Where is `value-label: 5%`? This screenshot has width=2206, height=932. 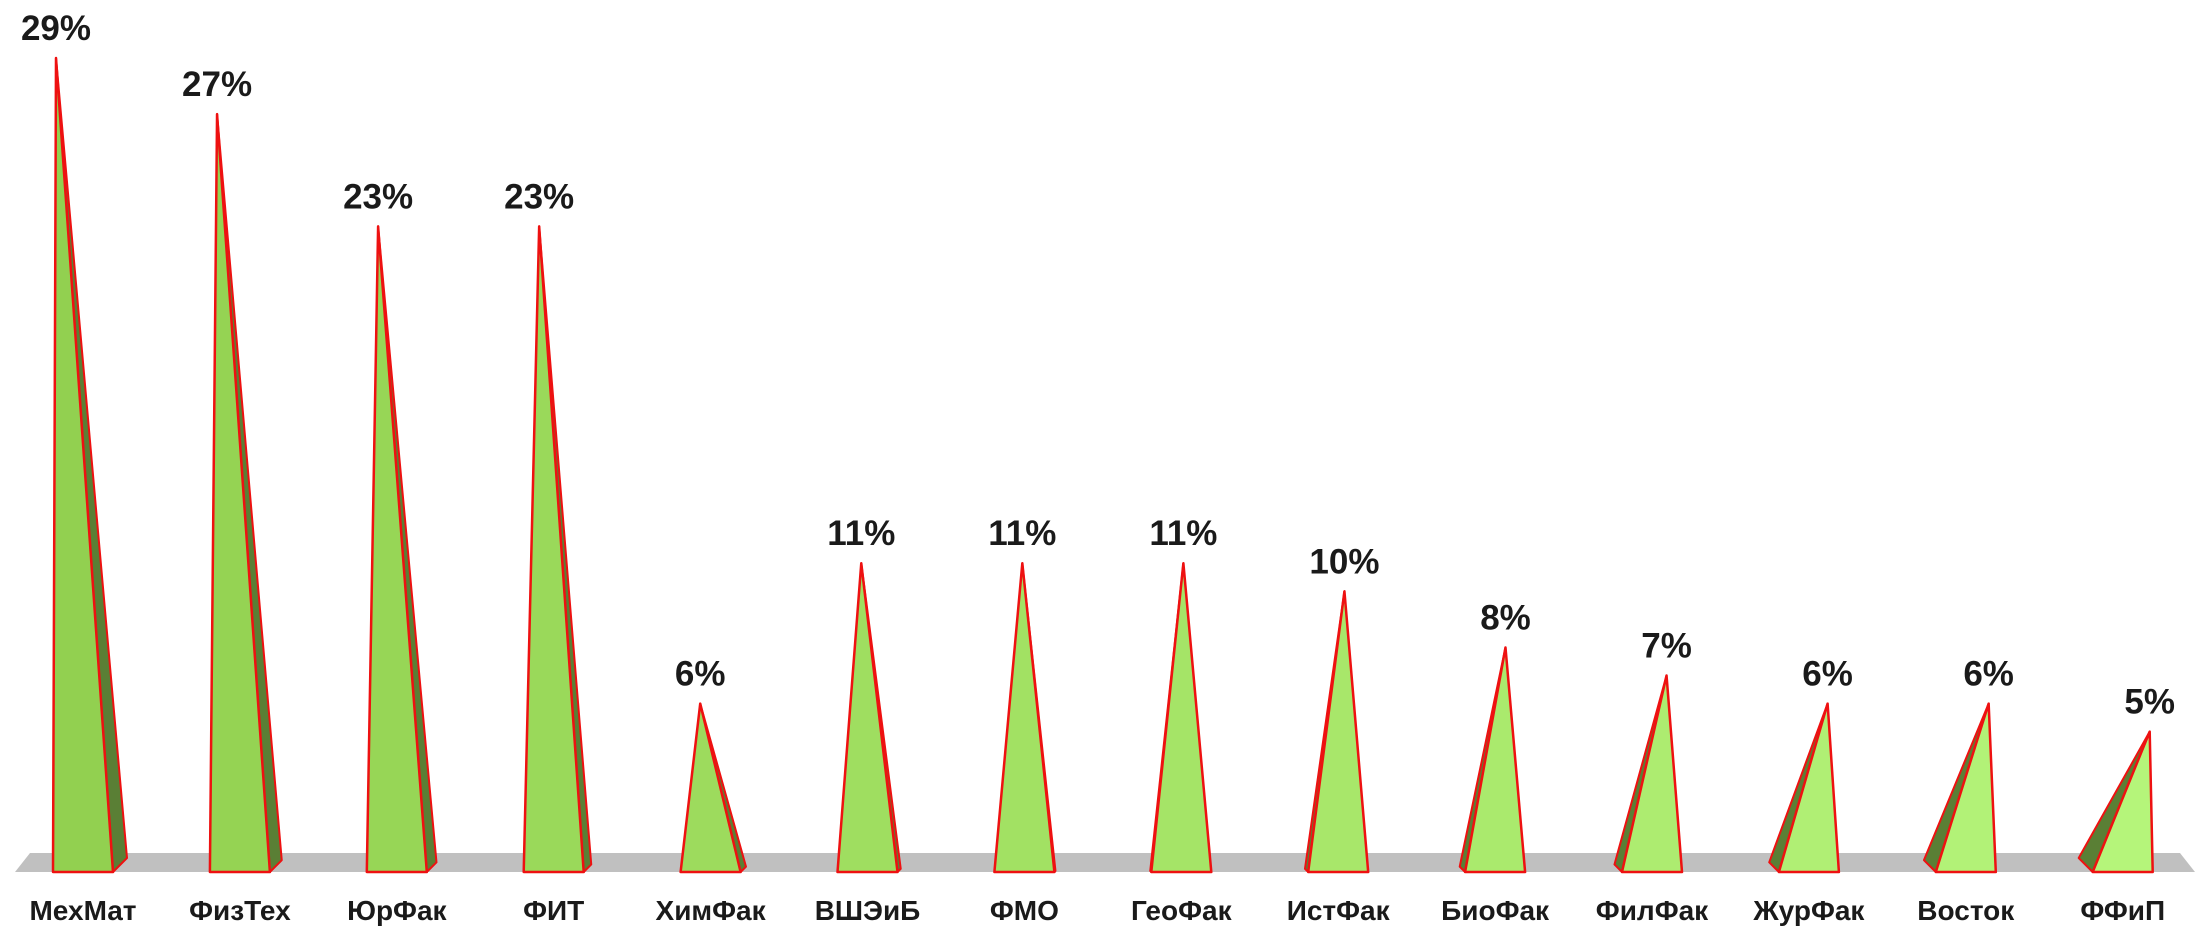 value-label: 5% is located at coordinates (2149, 702).